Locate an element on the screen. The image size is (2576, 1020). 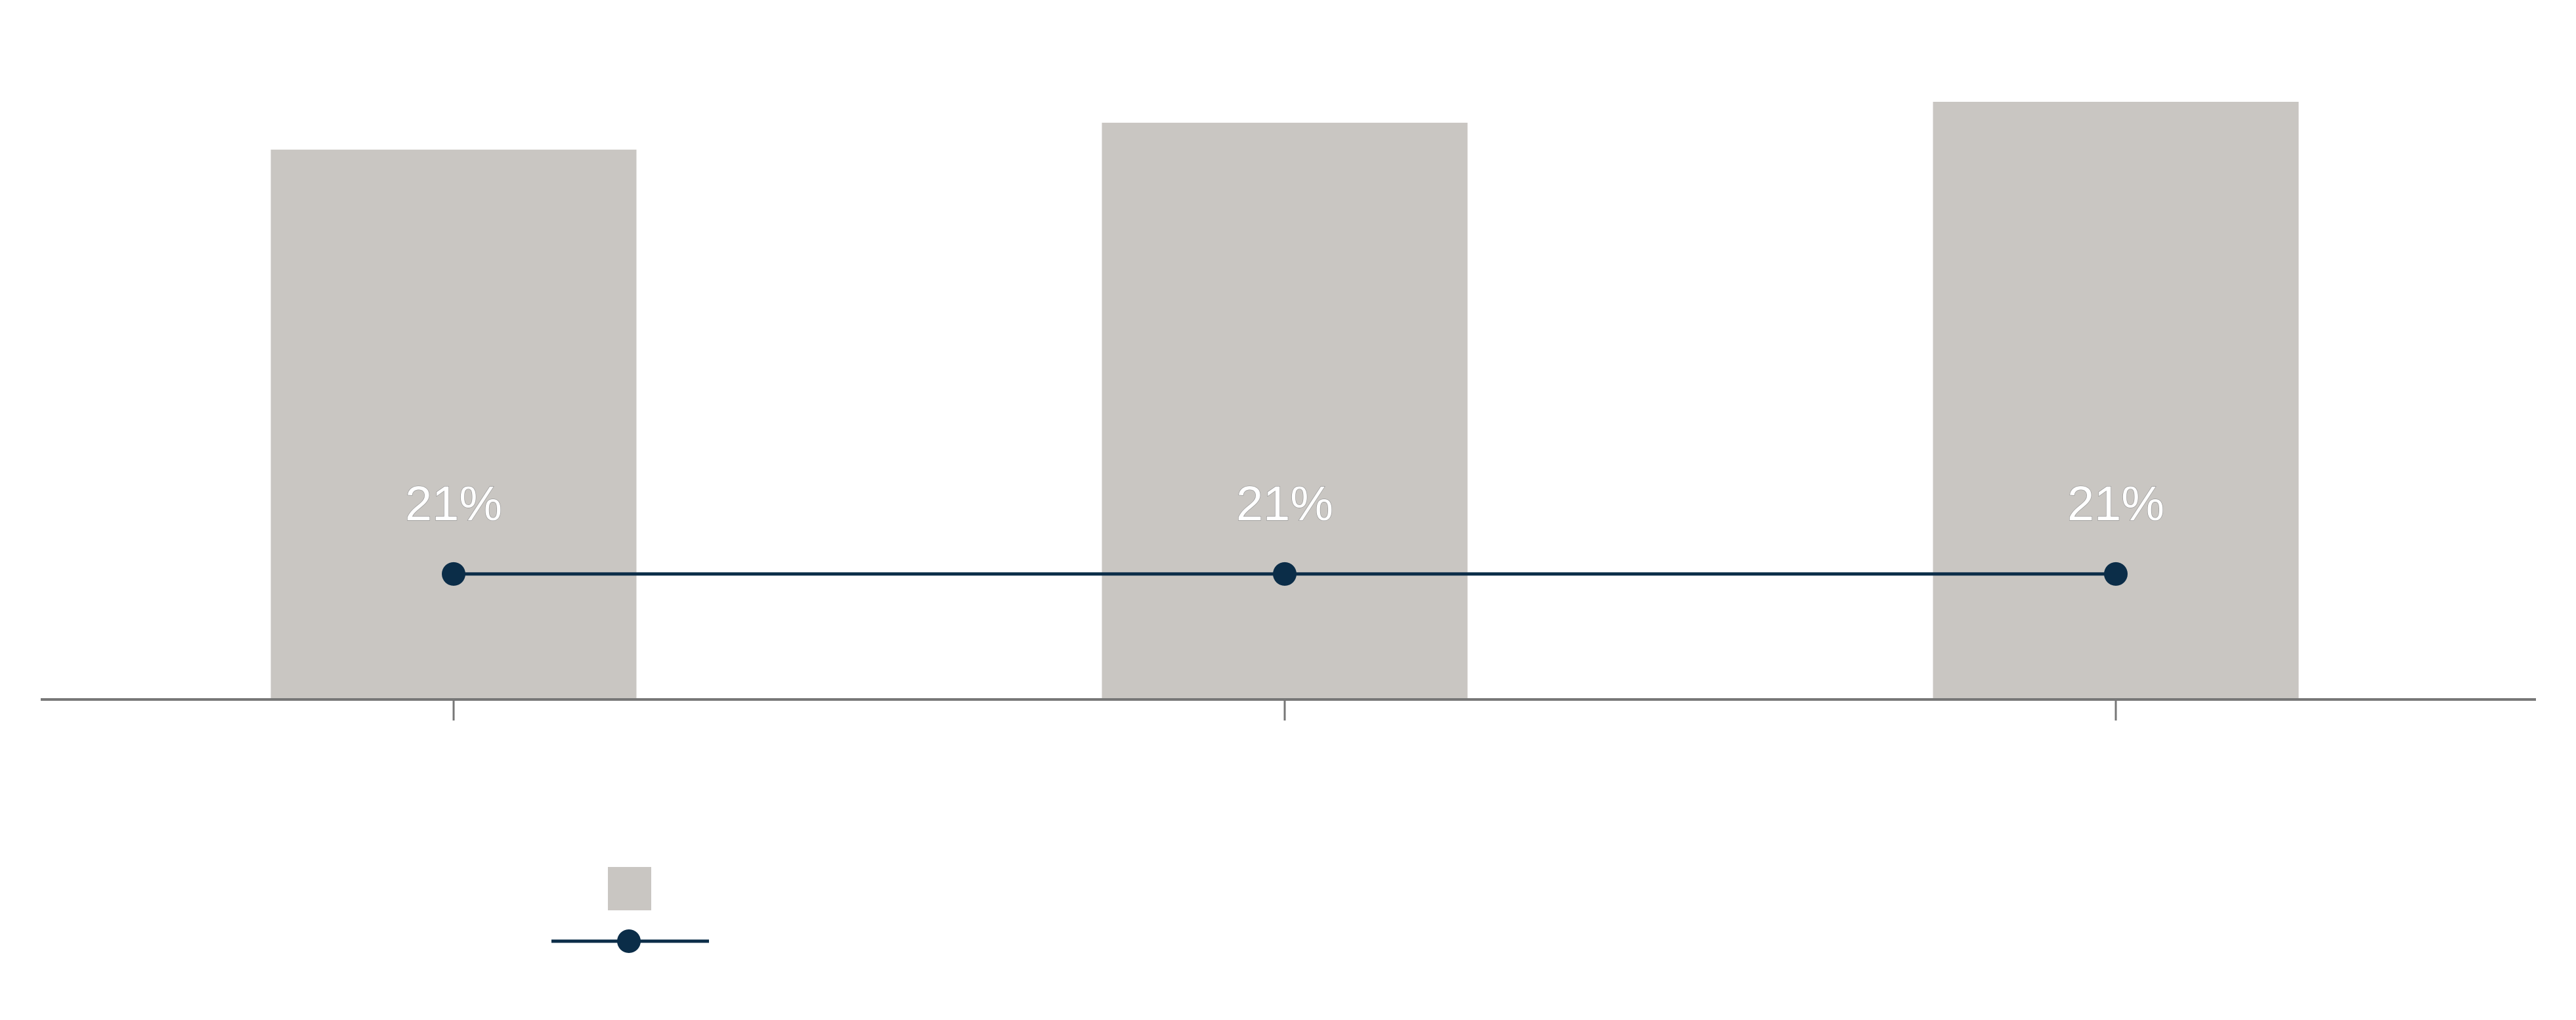
legend-bar-swatch is located at coordinates (629, 888).